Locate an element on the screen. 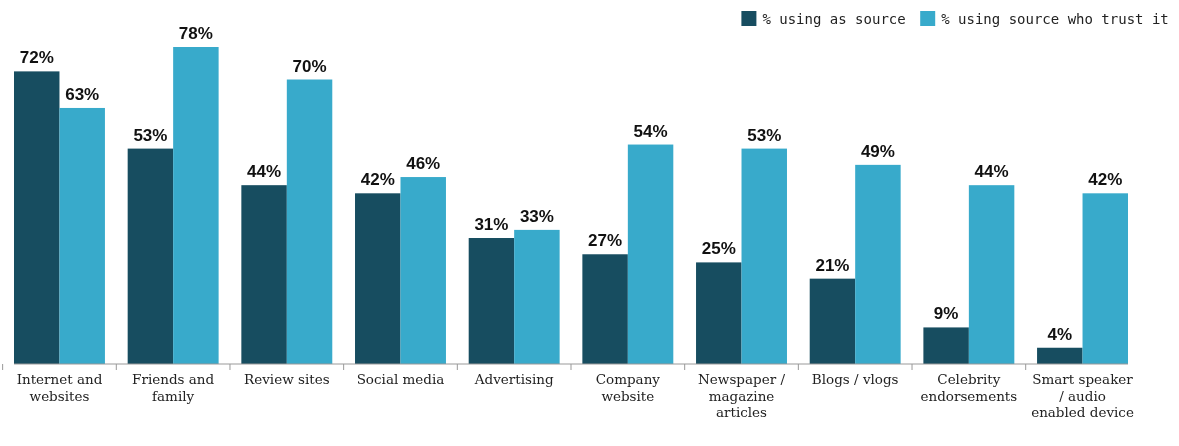 Image resolution: width=1179 pixels, height=446 pixels. data-label: 72% is located at coordinates (36, 58).